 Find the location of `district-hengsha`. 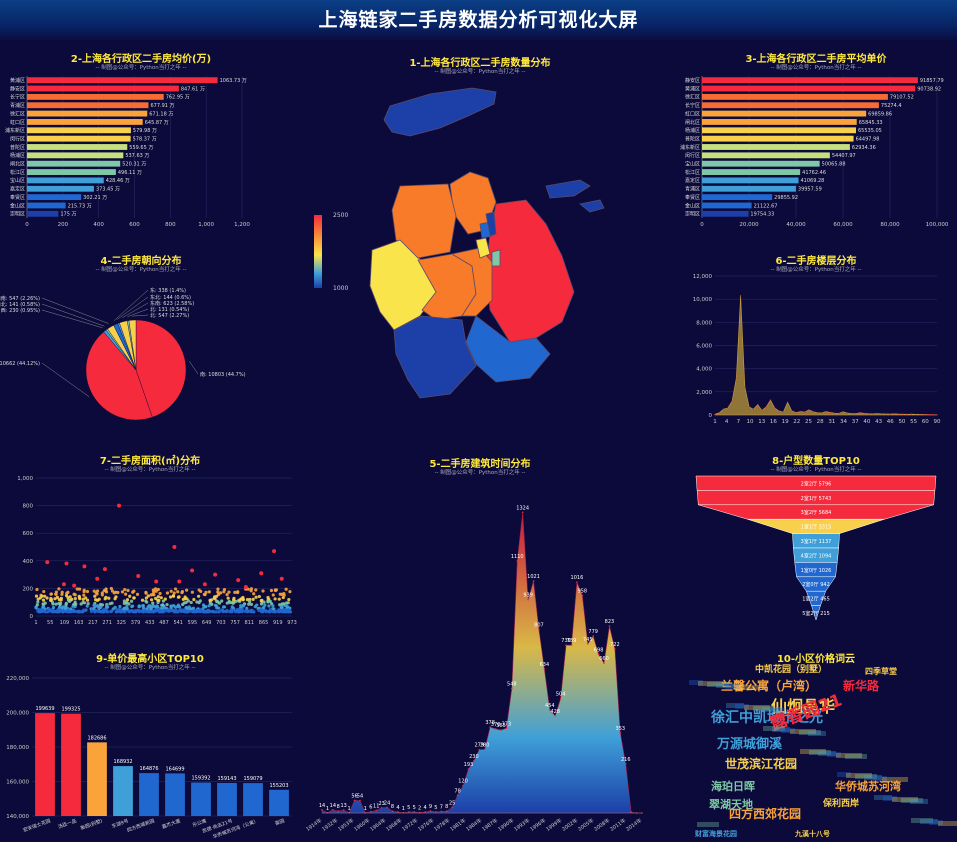

district-hengsha is located at coordinates (592, 206).